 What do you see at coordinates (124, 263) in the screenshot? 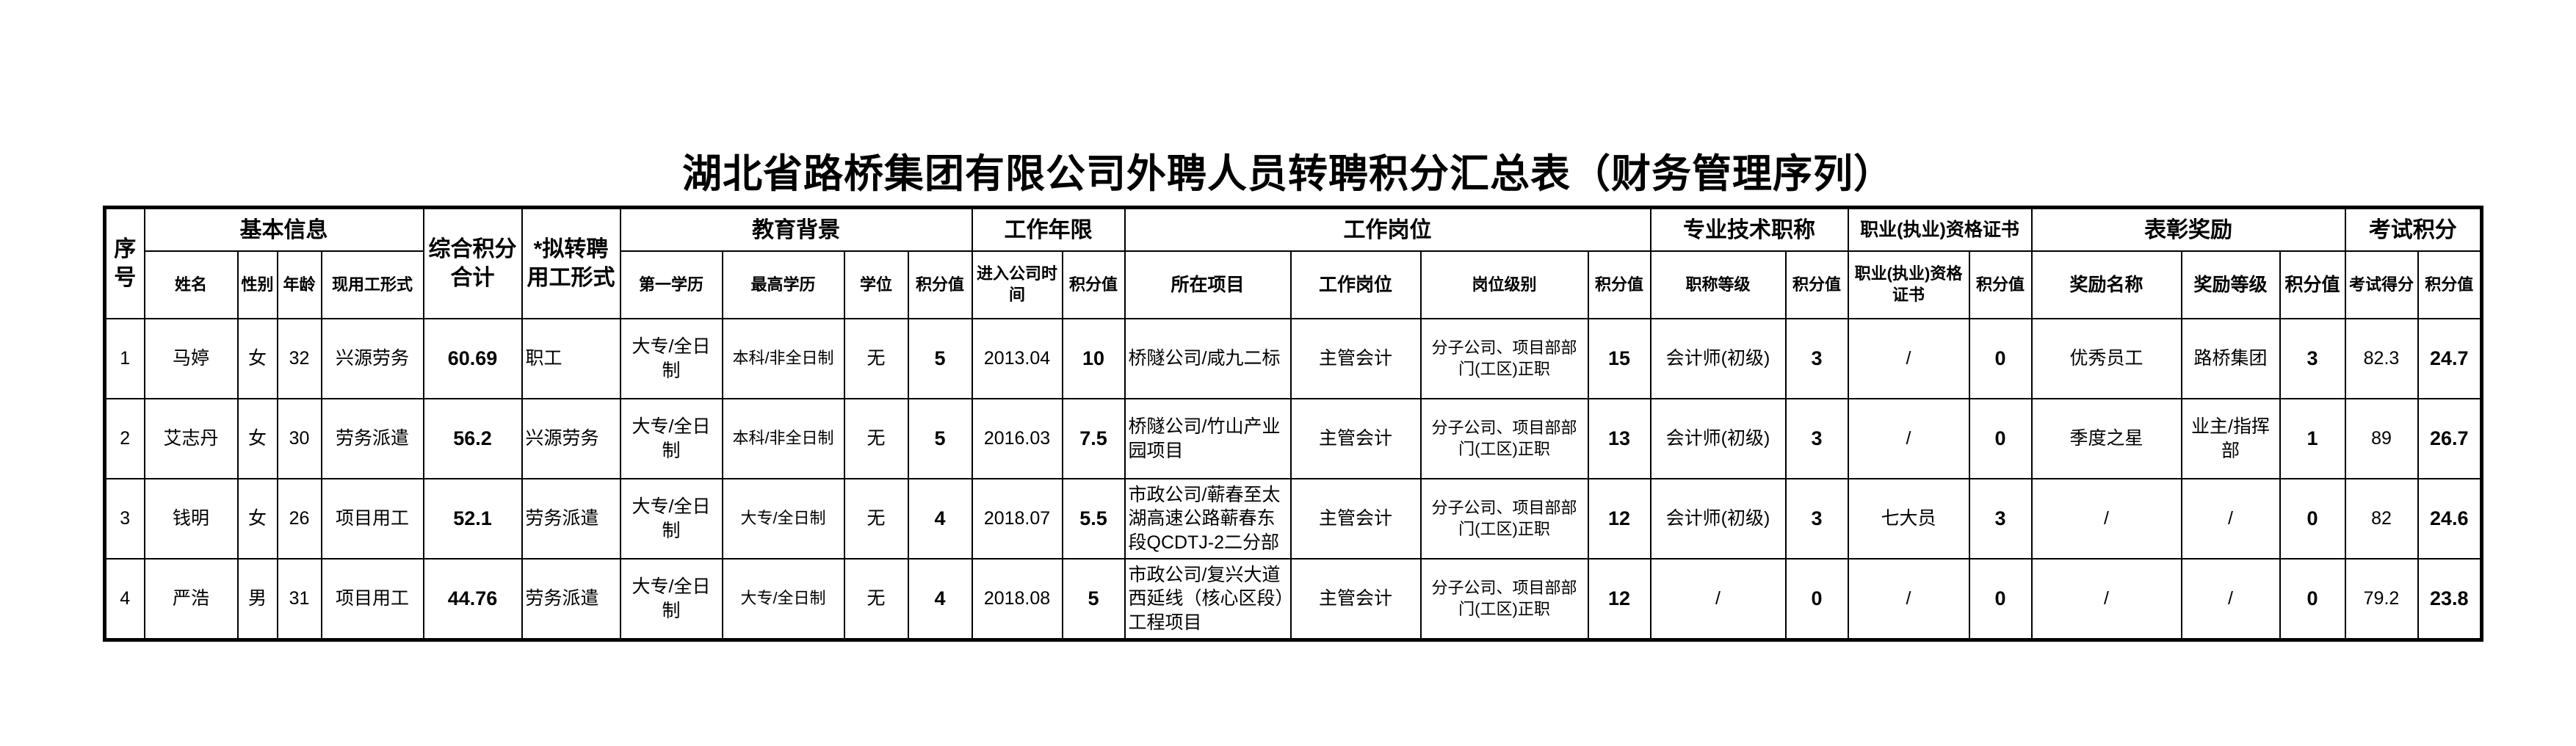
I see `header-seq: 序号` at bounding box center [124, 263].